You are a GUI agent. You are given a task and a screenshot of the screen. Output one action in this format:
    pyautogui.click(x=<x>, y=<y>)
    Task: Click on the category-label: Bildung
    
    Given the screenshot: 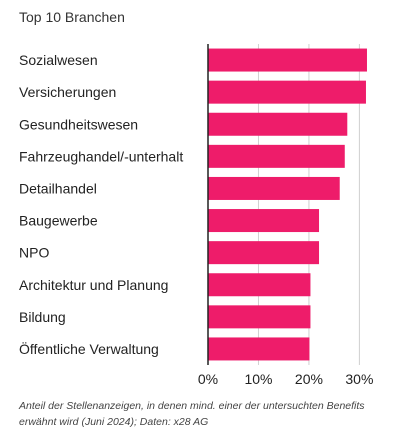 What is the action you would take?
    pyautogui.click(x=42, y=317)
    